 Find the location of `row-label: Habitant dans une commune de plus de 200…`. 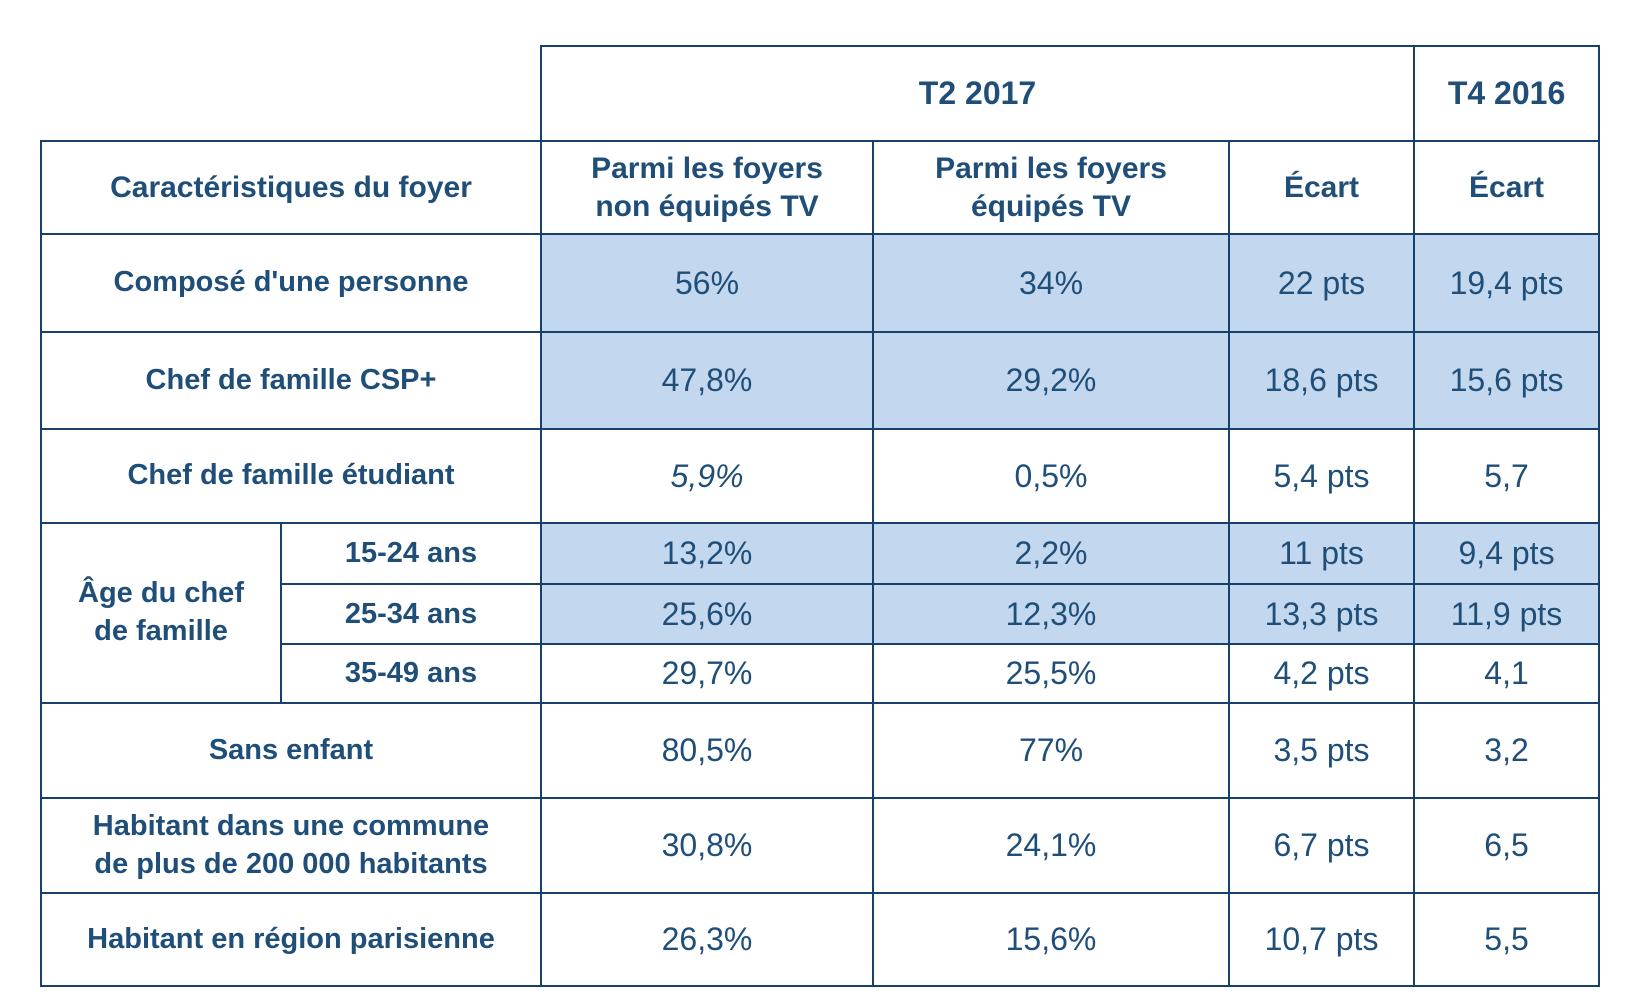

row-label: Habitant dans une commune de plus de 200… is located at coordinates (291, 845).